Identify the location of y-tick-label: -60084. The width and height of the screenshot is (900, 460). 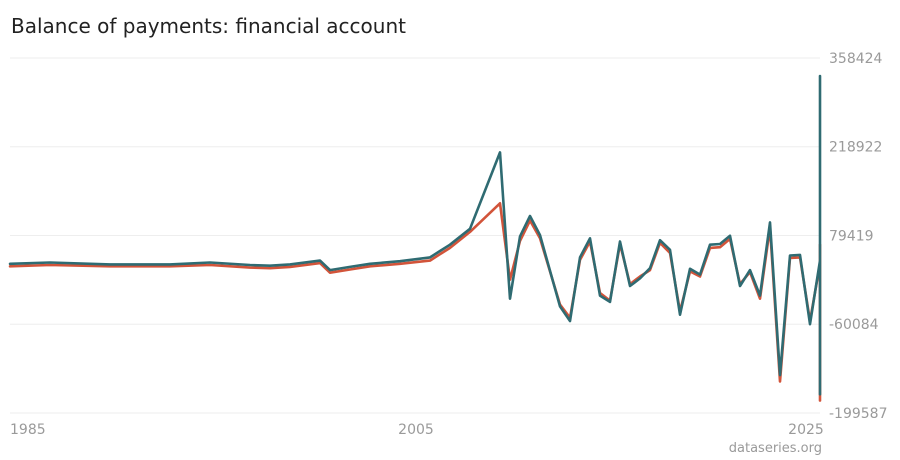
(854, 325).